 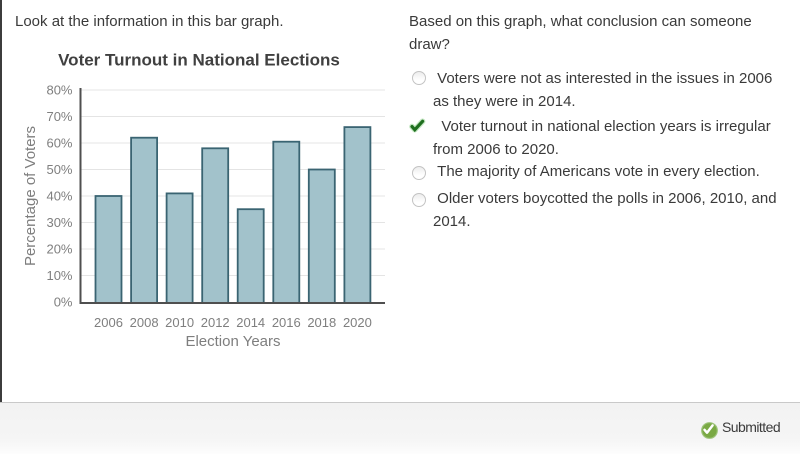 What do you see at coordinates (286, 322) in the screenshot?
I see `svg-text: 2016` at bounding box center [286, 322].